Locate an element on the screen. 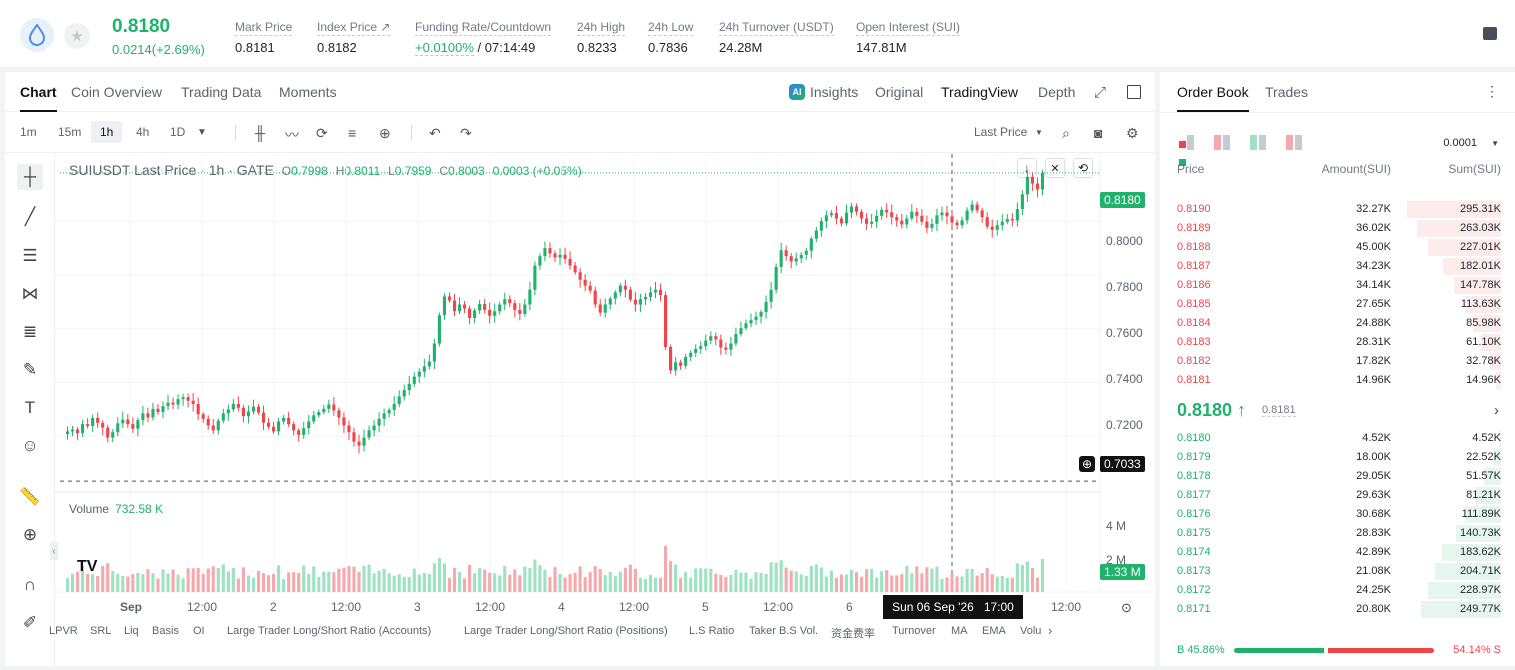  indicator-ema: EMA is located at coordinates (994, 631).